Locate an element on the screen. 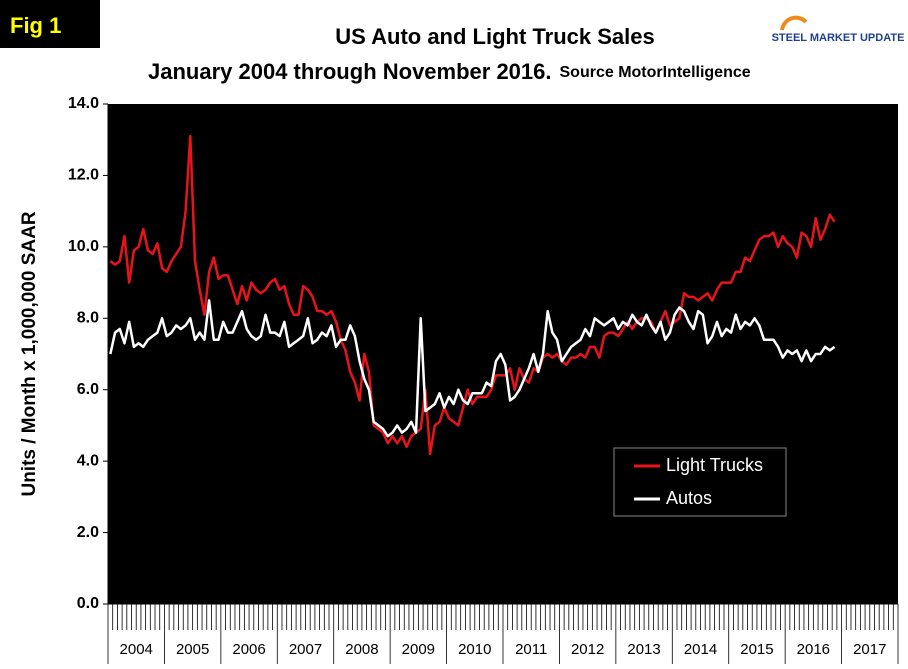  legend-label: Autos is located at coordinates (689, 498).